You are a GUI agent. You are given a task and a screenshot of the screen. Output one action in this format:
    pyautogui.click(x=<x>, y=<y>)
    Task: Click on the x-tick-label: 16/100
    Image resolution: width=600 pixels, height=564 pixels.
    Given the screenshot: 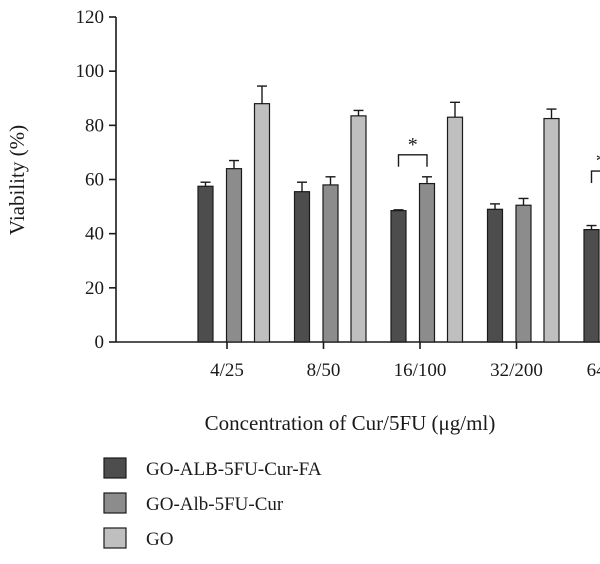 What is the action you would take?
    pyautogui.click(x=420, y=370)
    